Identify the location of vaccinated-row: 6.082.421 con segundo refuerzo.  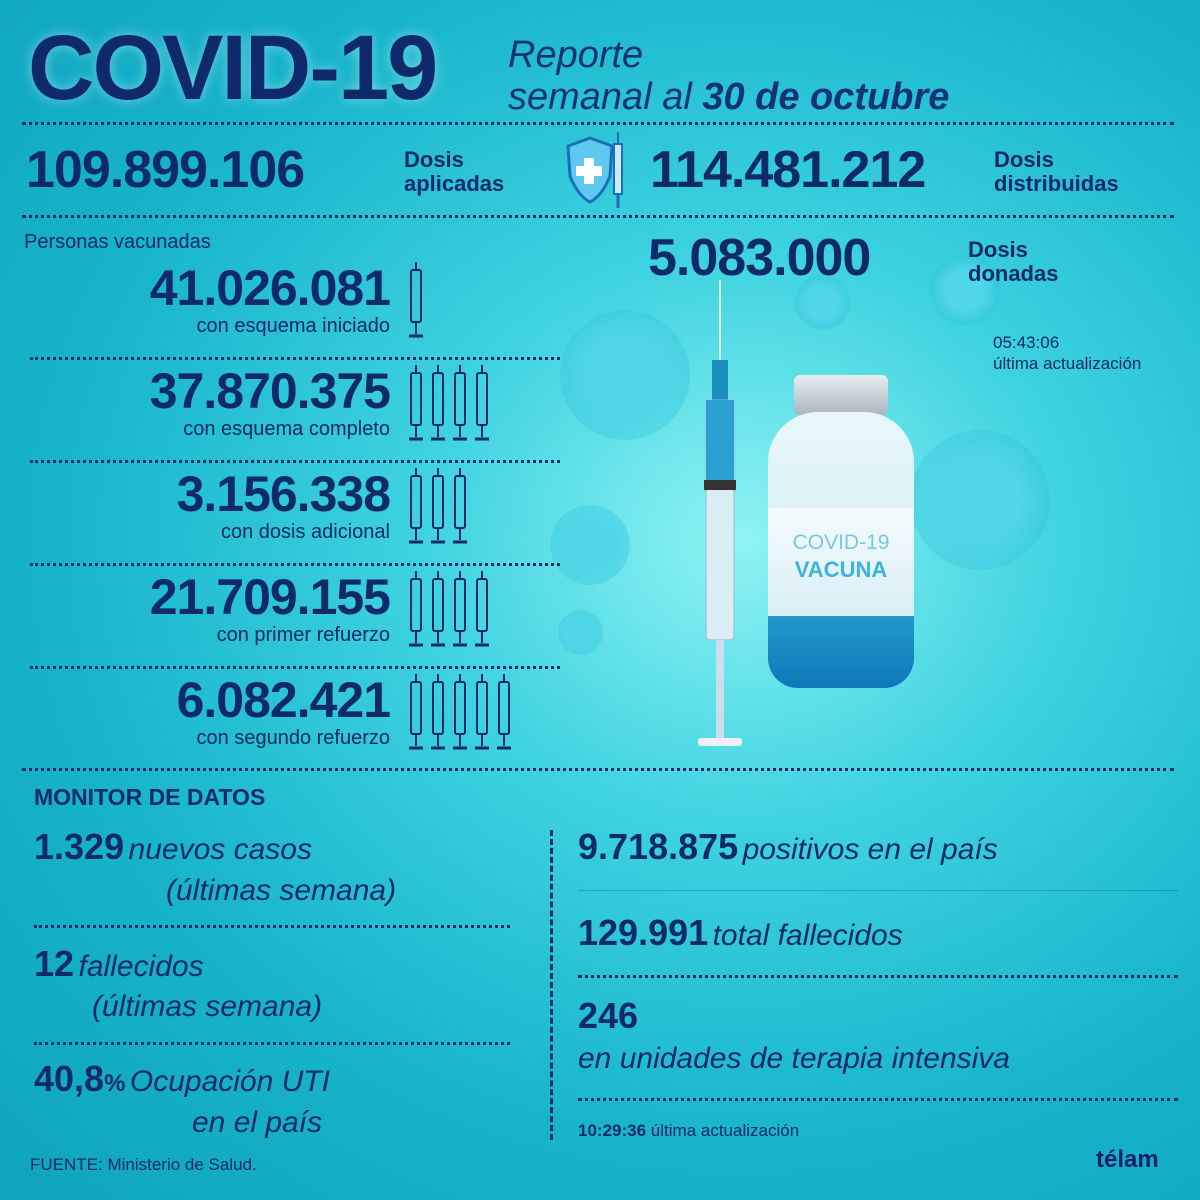
(255, 711).